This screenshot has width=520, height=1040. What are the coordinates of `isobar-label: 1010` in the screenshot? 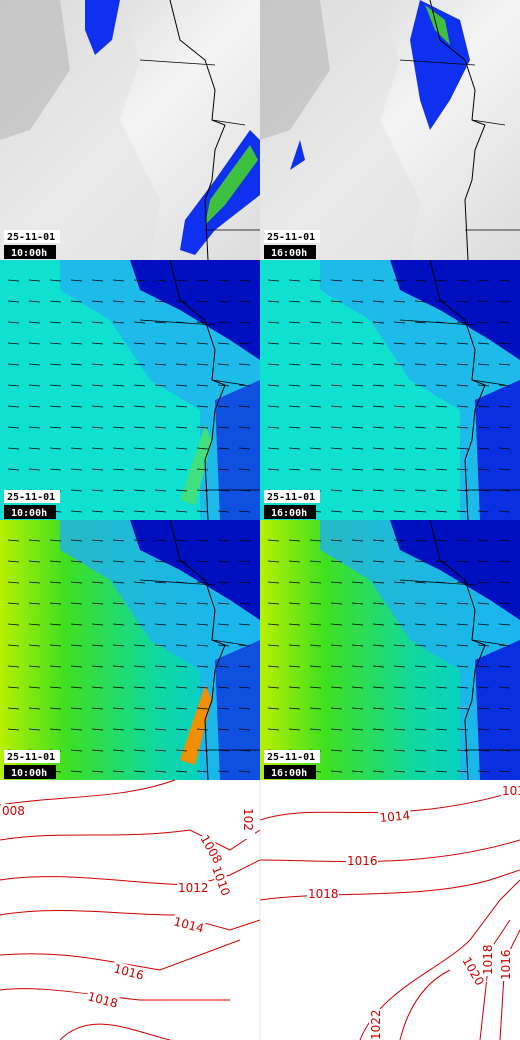 It's located at (221, 880).